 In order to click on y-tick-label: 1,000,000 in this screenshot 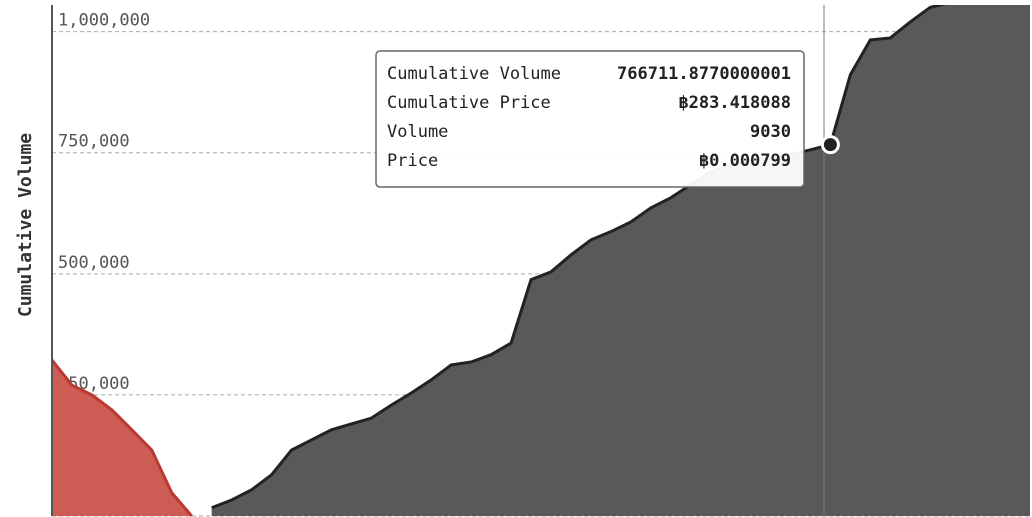, I will do `click(104, 21)`.